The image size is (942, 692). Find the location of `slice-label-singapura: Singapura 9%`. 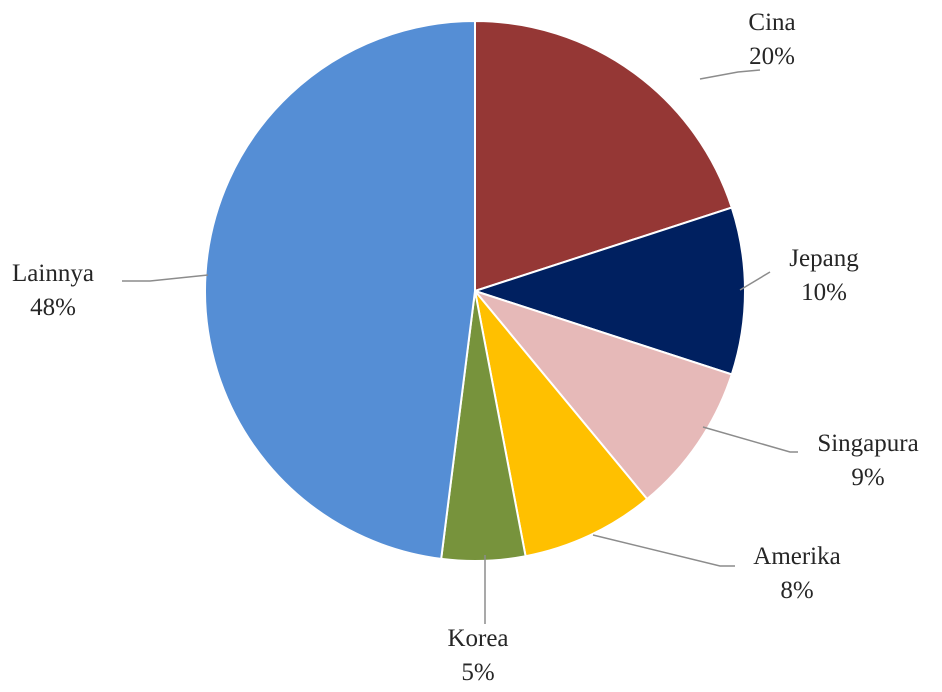

slice-label-singapura: Singapura 9% is located at coordinates (867, 460).